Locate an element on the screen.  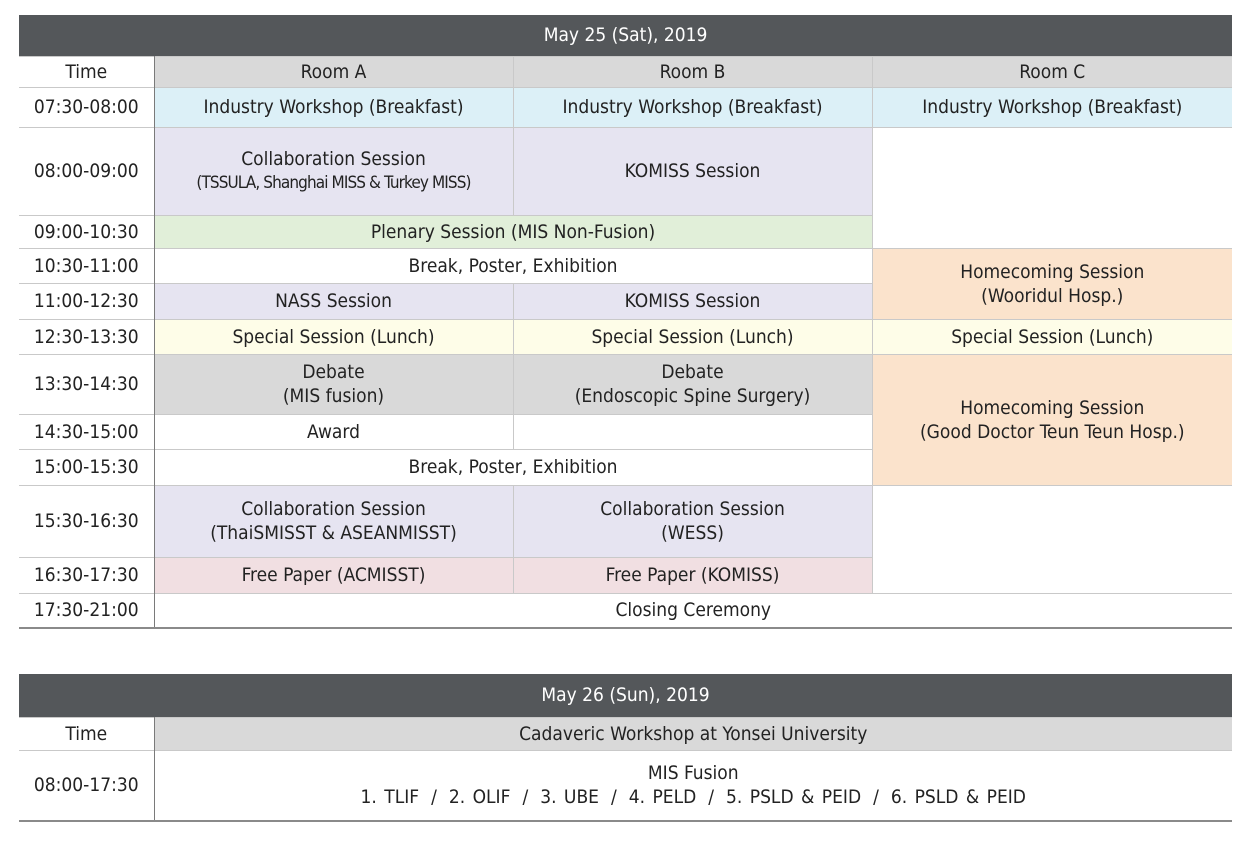
session-subtitle: (MIS fusion) is located at coordinates (333, 396).